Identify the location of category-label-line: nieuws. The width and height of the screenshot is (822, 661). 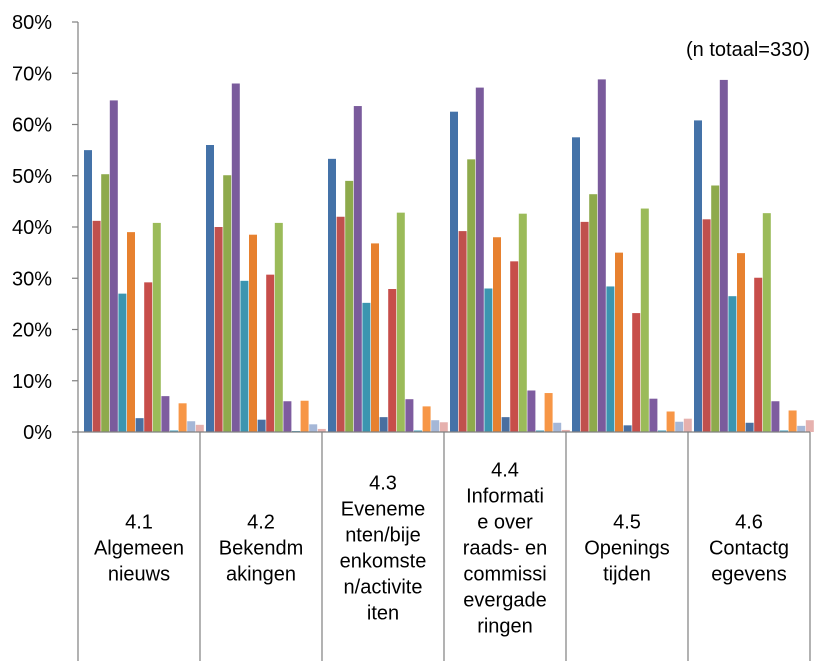
(139, 575).